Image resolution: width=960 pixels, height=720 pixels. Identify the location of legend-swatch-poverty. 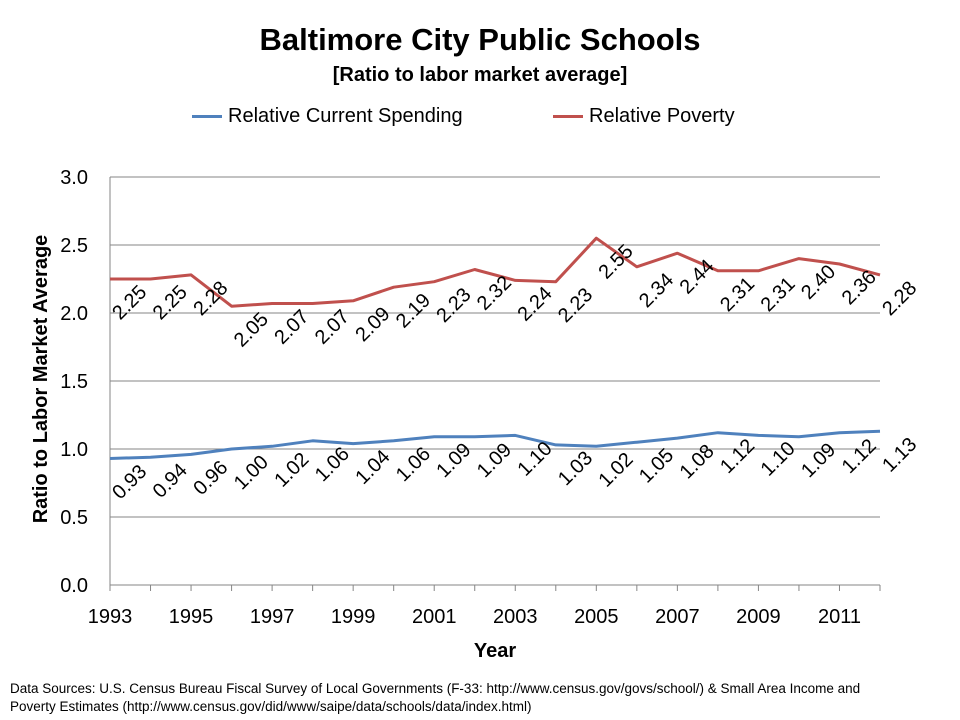
(568, 116).